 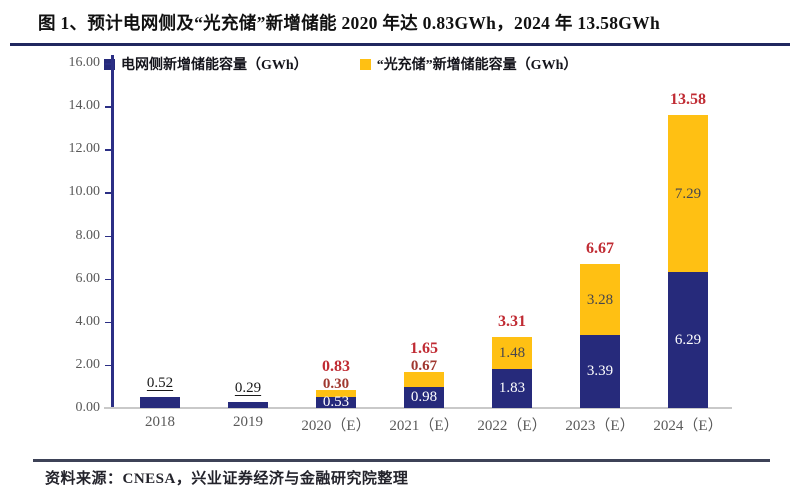 I want to click on value-label-pv: 1.48, so click(x=512, y=352).